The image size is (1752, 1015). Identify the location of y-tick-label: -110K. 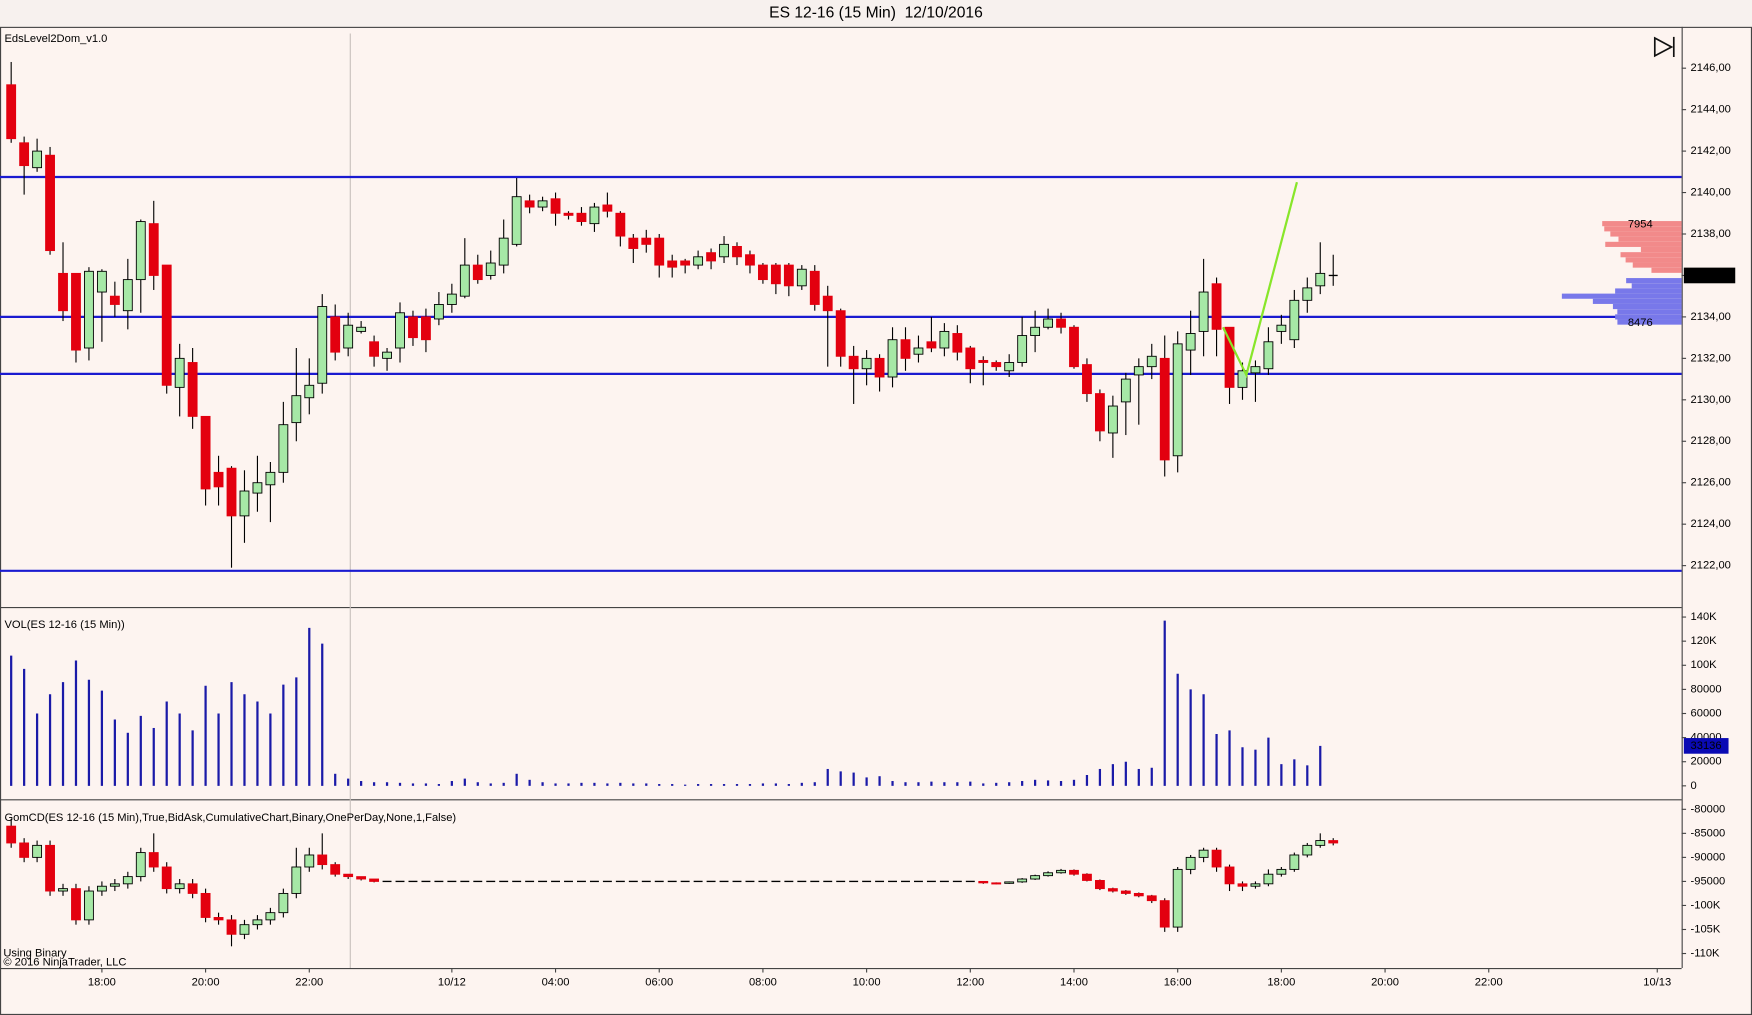
(1705, 953).